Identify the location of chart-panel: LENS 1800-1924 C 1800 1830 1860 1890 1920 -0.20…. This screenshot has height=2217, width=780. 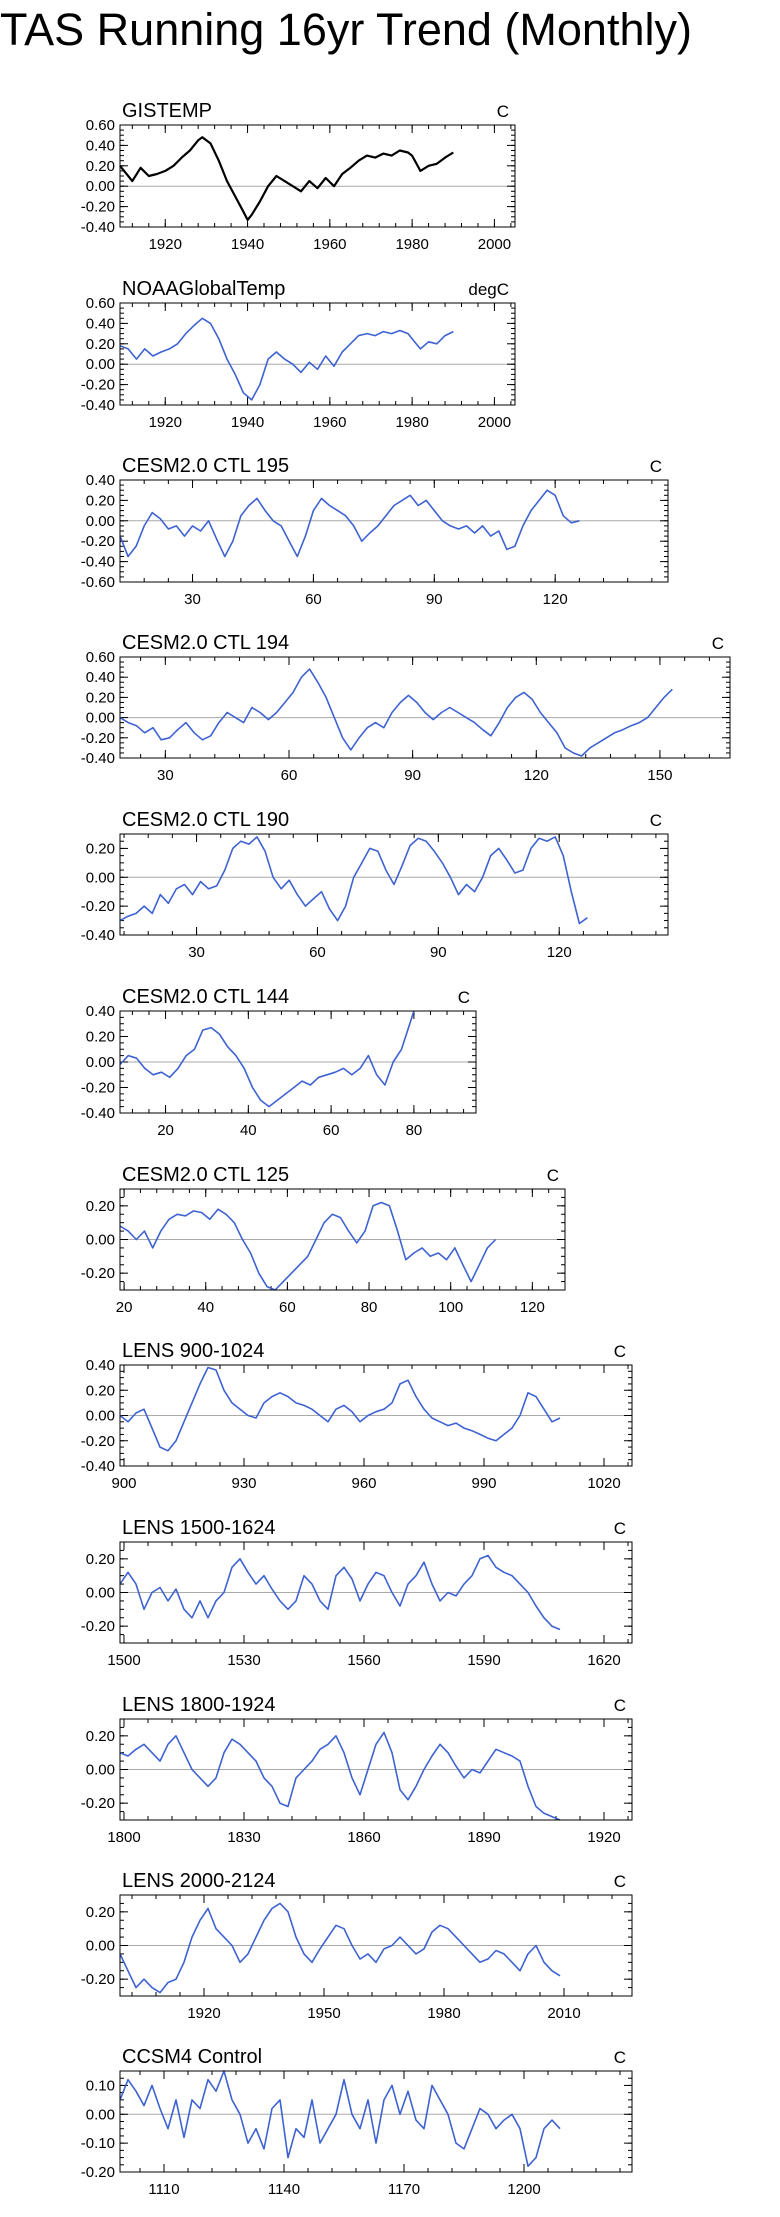
(357, 1770).